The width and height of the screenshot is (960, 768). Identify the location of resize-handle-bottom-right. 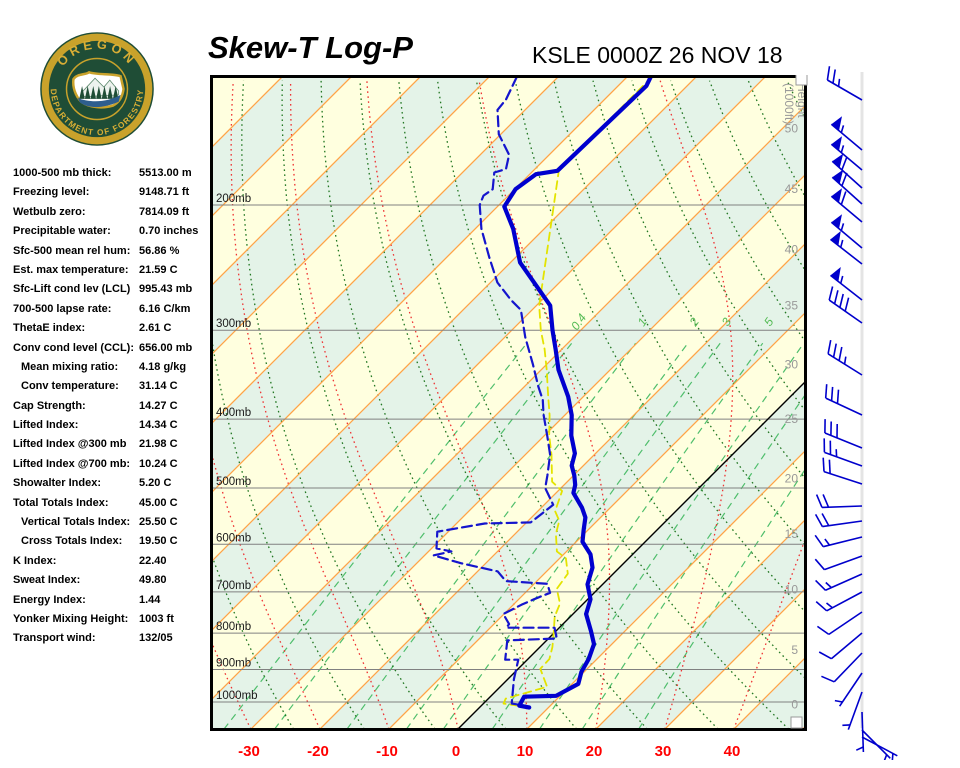
(796, 722).